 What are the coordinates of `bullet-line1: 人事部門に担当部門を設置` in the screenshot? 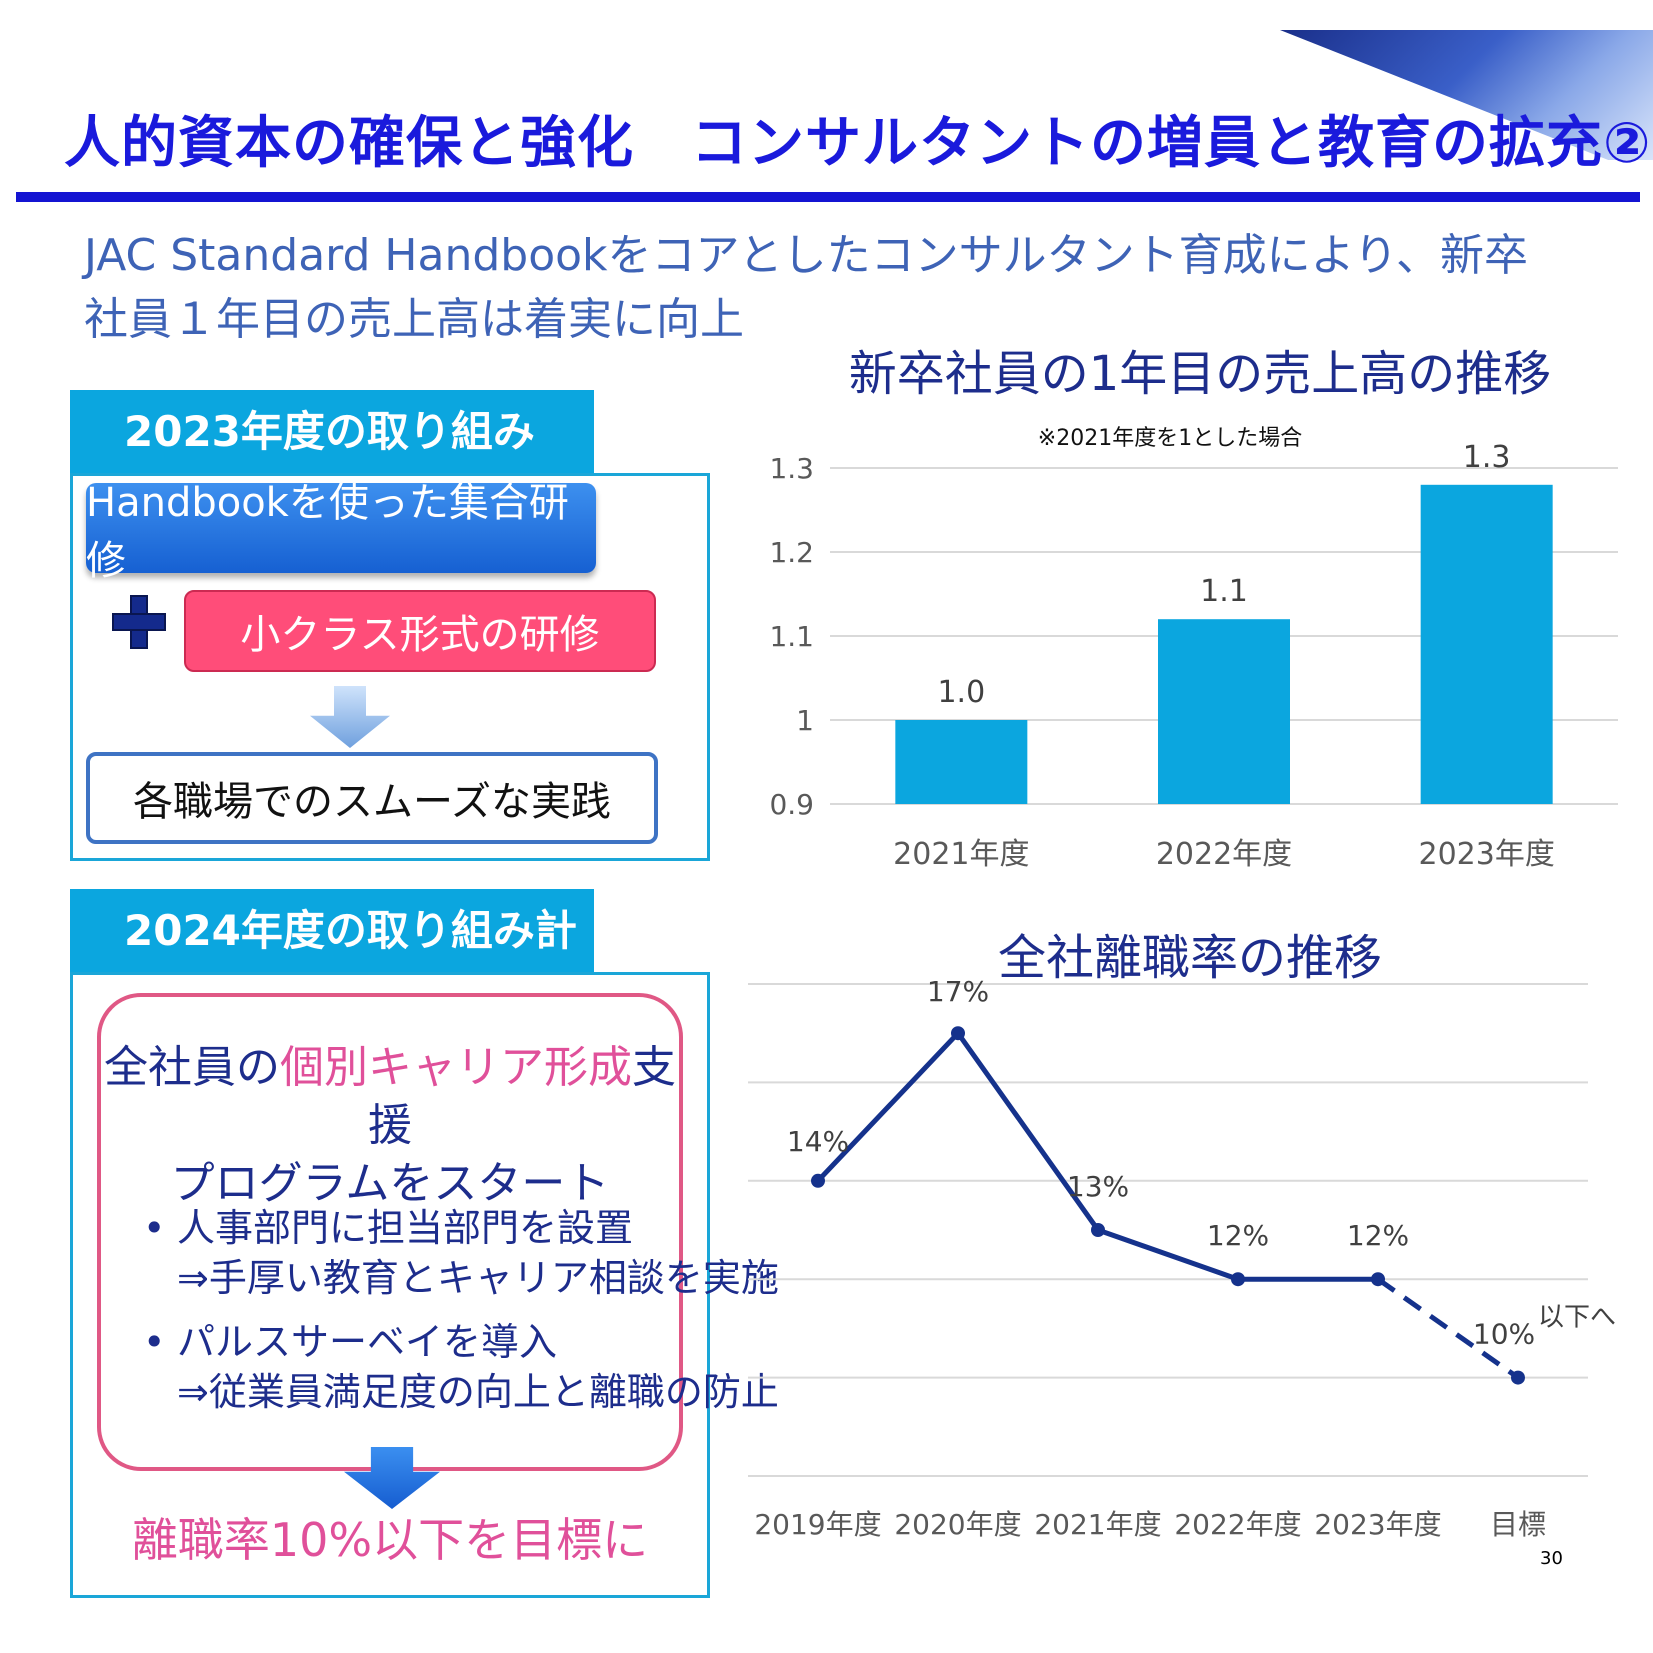 It's located at (405, 1228).